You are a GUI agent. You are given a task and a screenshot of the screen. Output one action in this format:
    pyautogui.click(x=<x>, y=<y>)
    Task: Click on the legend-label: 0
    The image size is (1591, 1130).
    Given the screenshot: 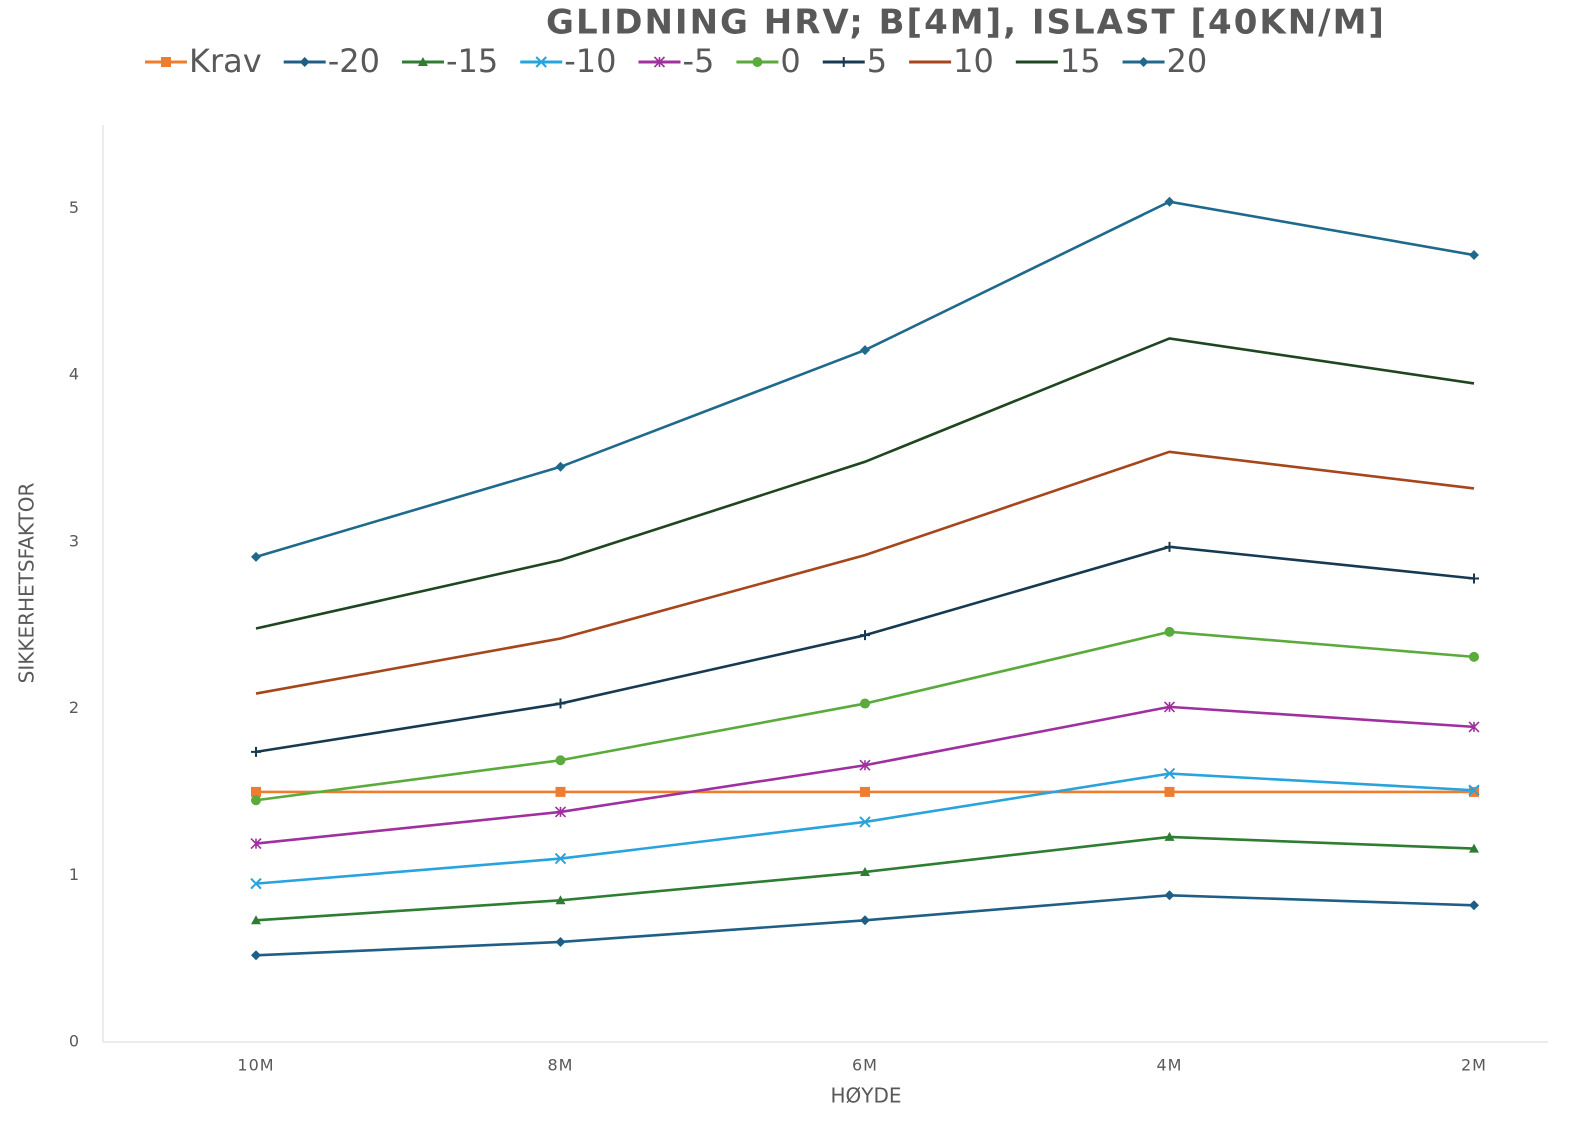 What is the action you would take?
    pyautogui.click(x=790, y=61)
    